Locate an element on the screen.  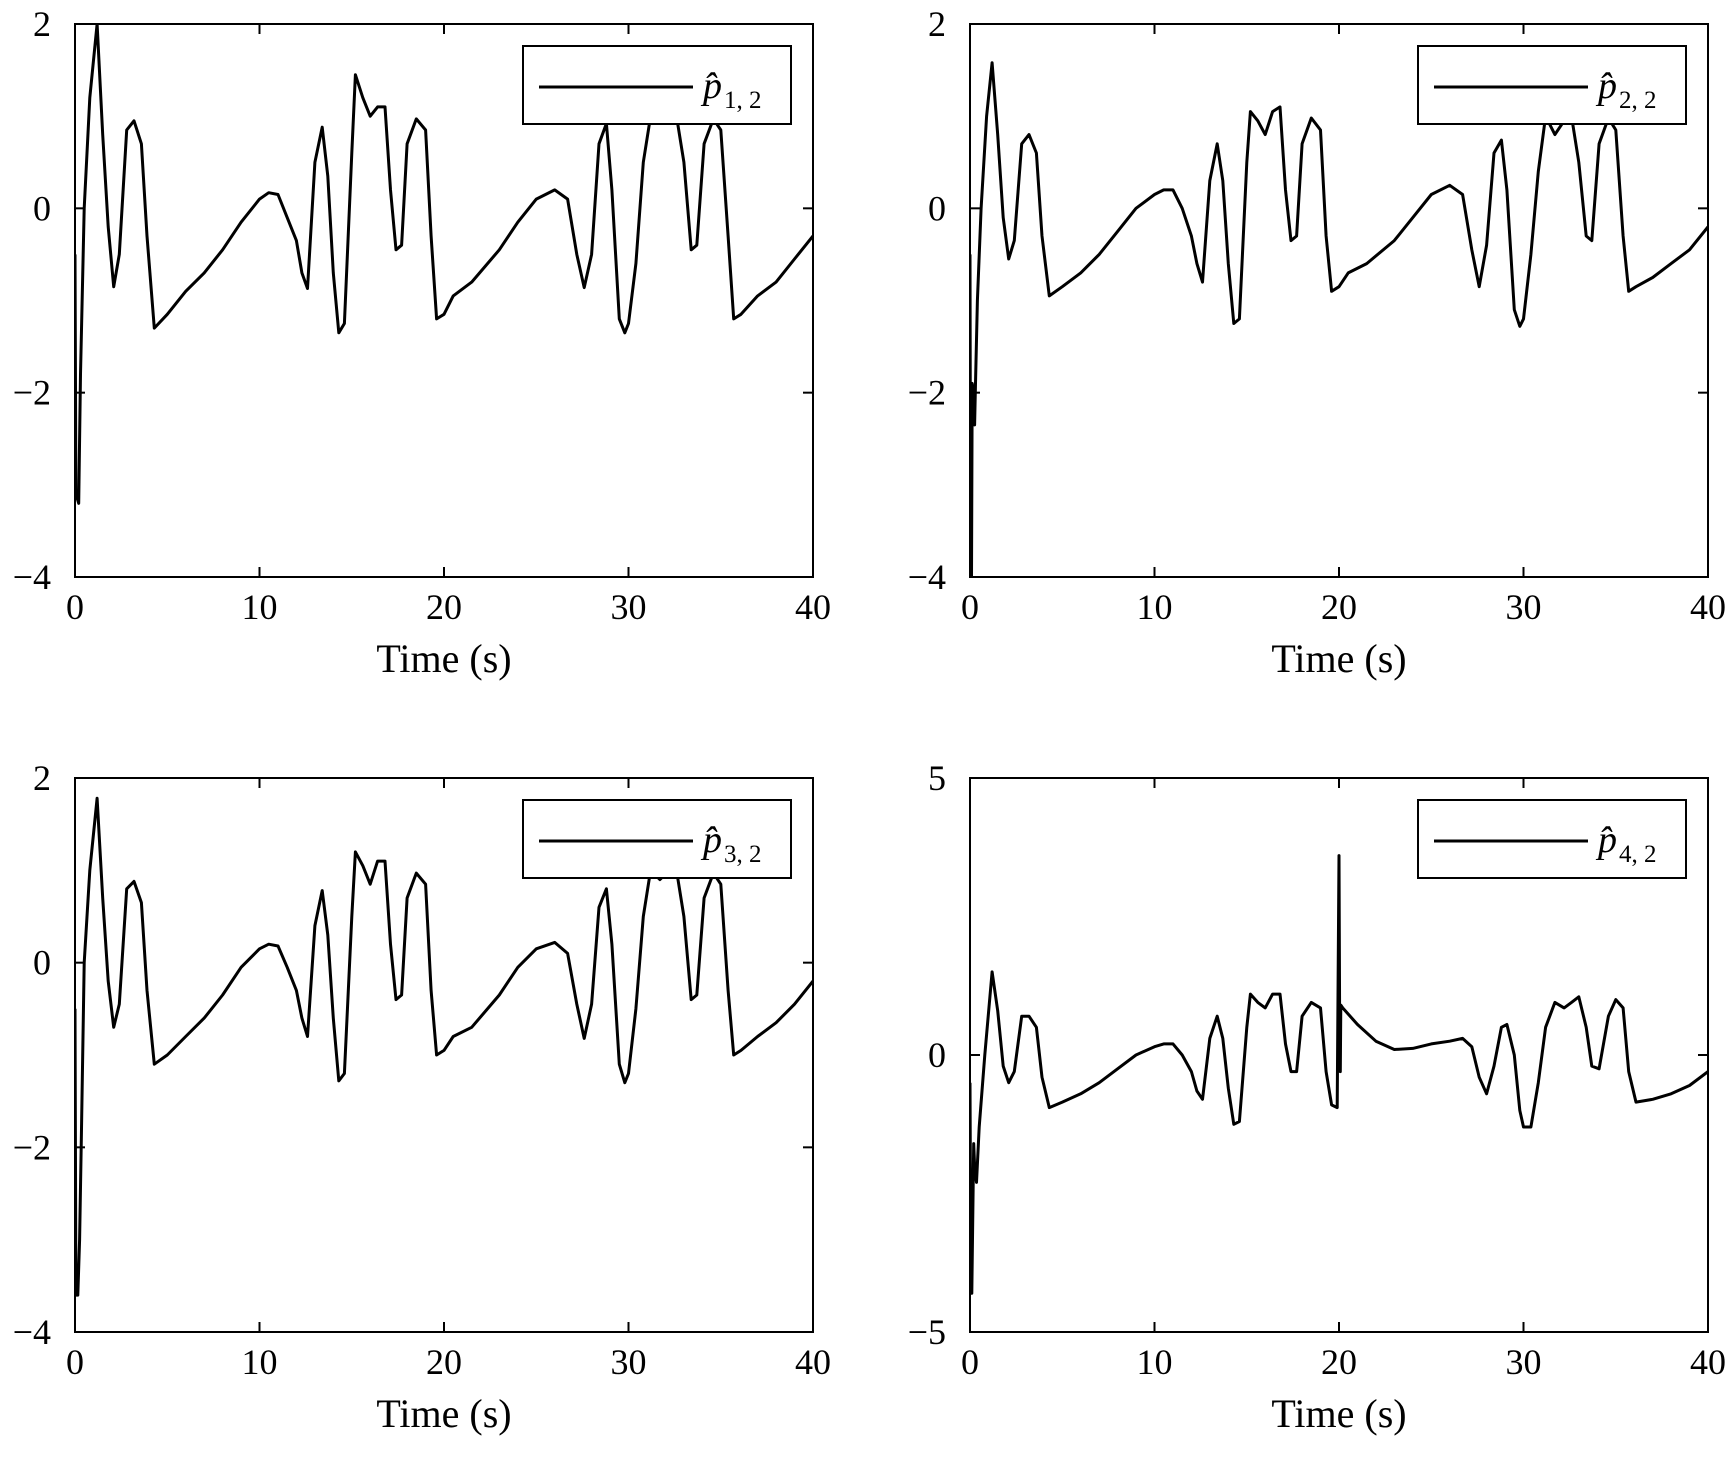
legend: p̂3, 2 is located at coordinates (657, 839).